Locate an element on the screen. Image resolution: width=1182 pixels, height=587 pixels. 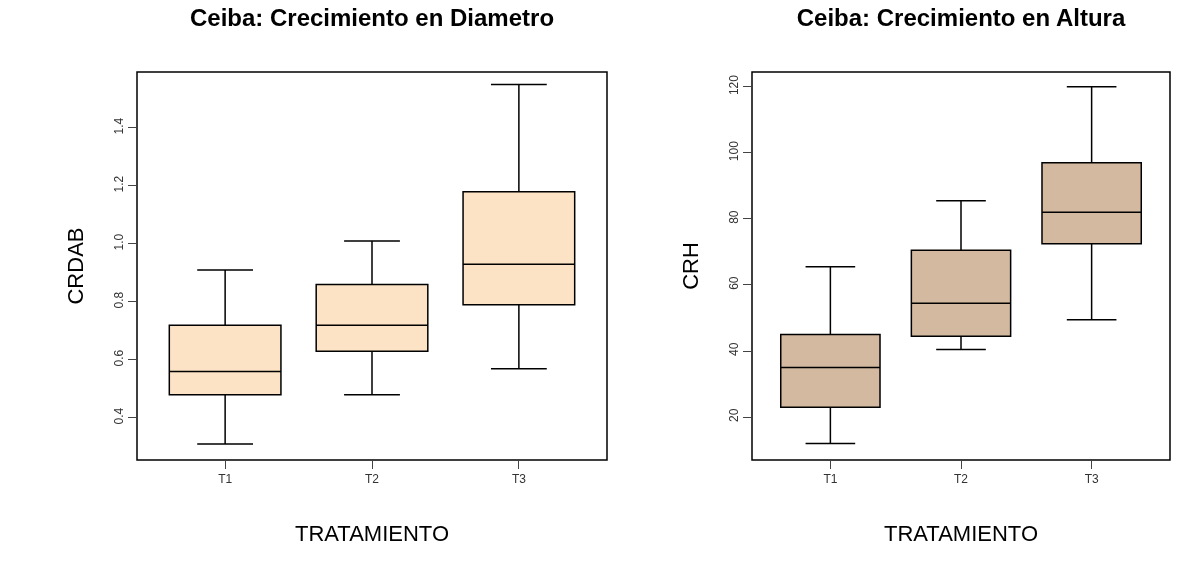
chart-title: Ceiba: Crecimiento en Altura is located at coordinates (961, 17).